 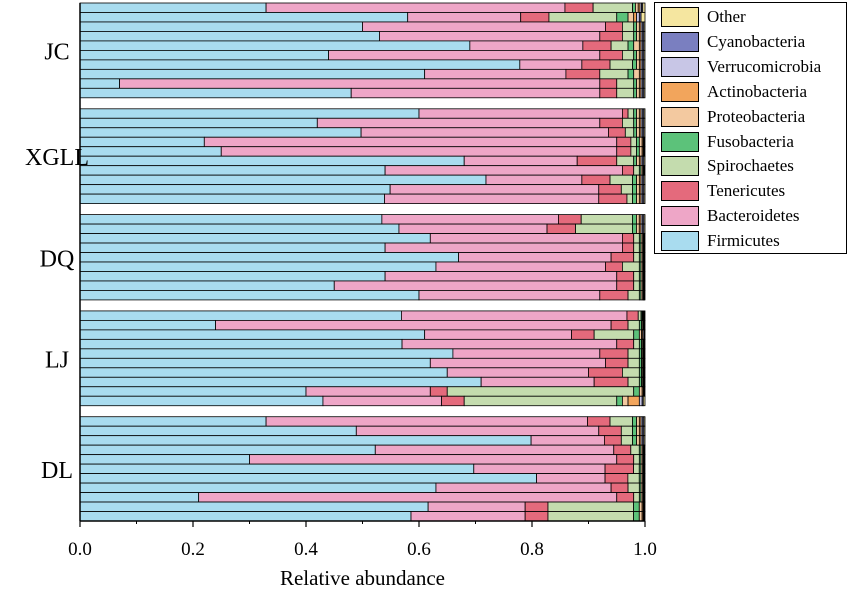 What do you see at coordinates (613, 440) in the screenshot?
I see `bar-segment-dl-3-tenericutes` at bounding box center [613, 440].